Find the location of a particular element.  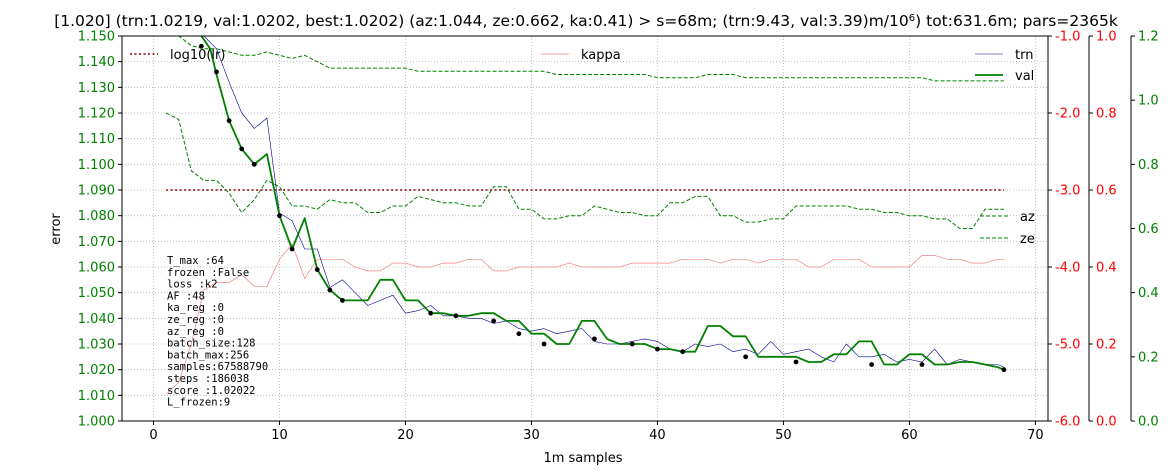

legend-label: trn is located at coordinates (1024, 55).